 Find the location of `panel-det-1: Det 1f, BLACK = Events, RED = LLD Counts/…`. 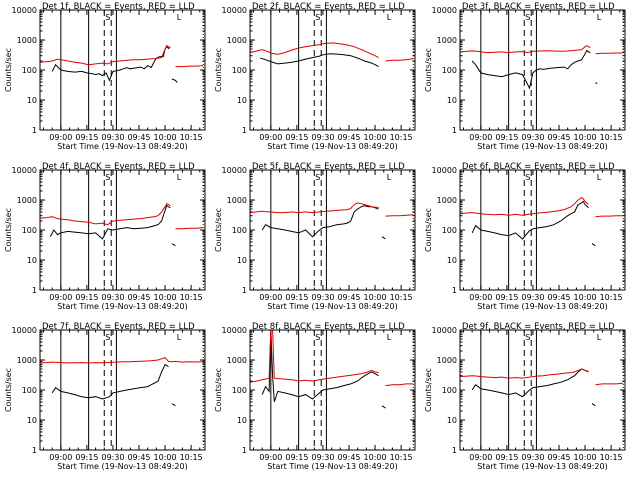

panel-det-1: Det 1f, BLACK = Events, RED = LLD Counts/… is located at coordinates (105, 76).